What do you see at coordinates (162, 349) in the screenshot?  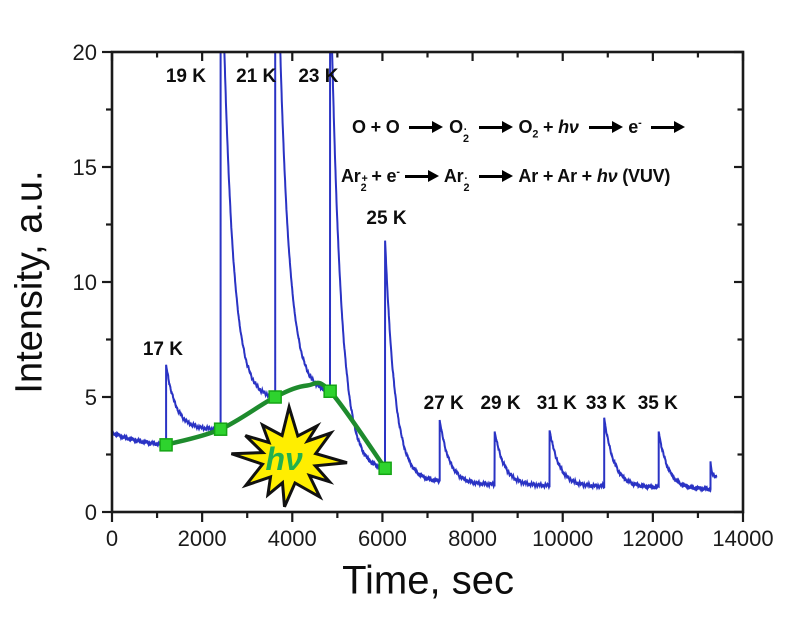 I see `temperature-annotation: 17 K` at bounding box center [162, 349].